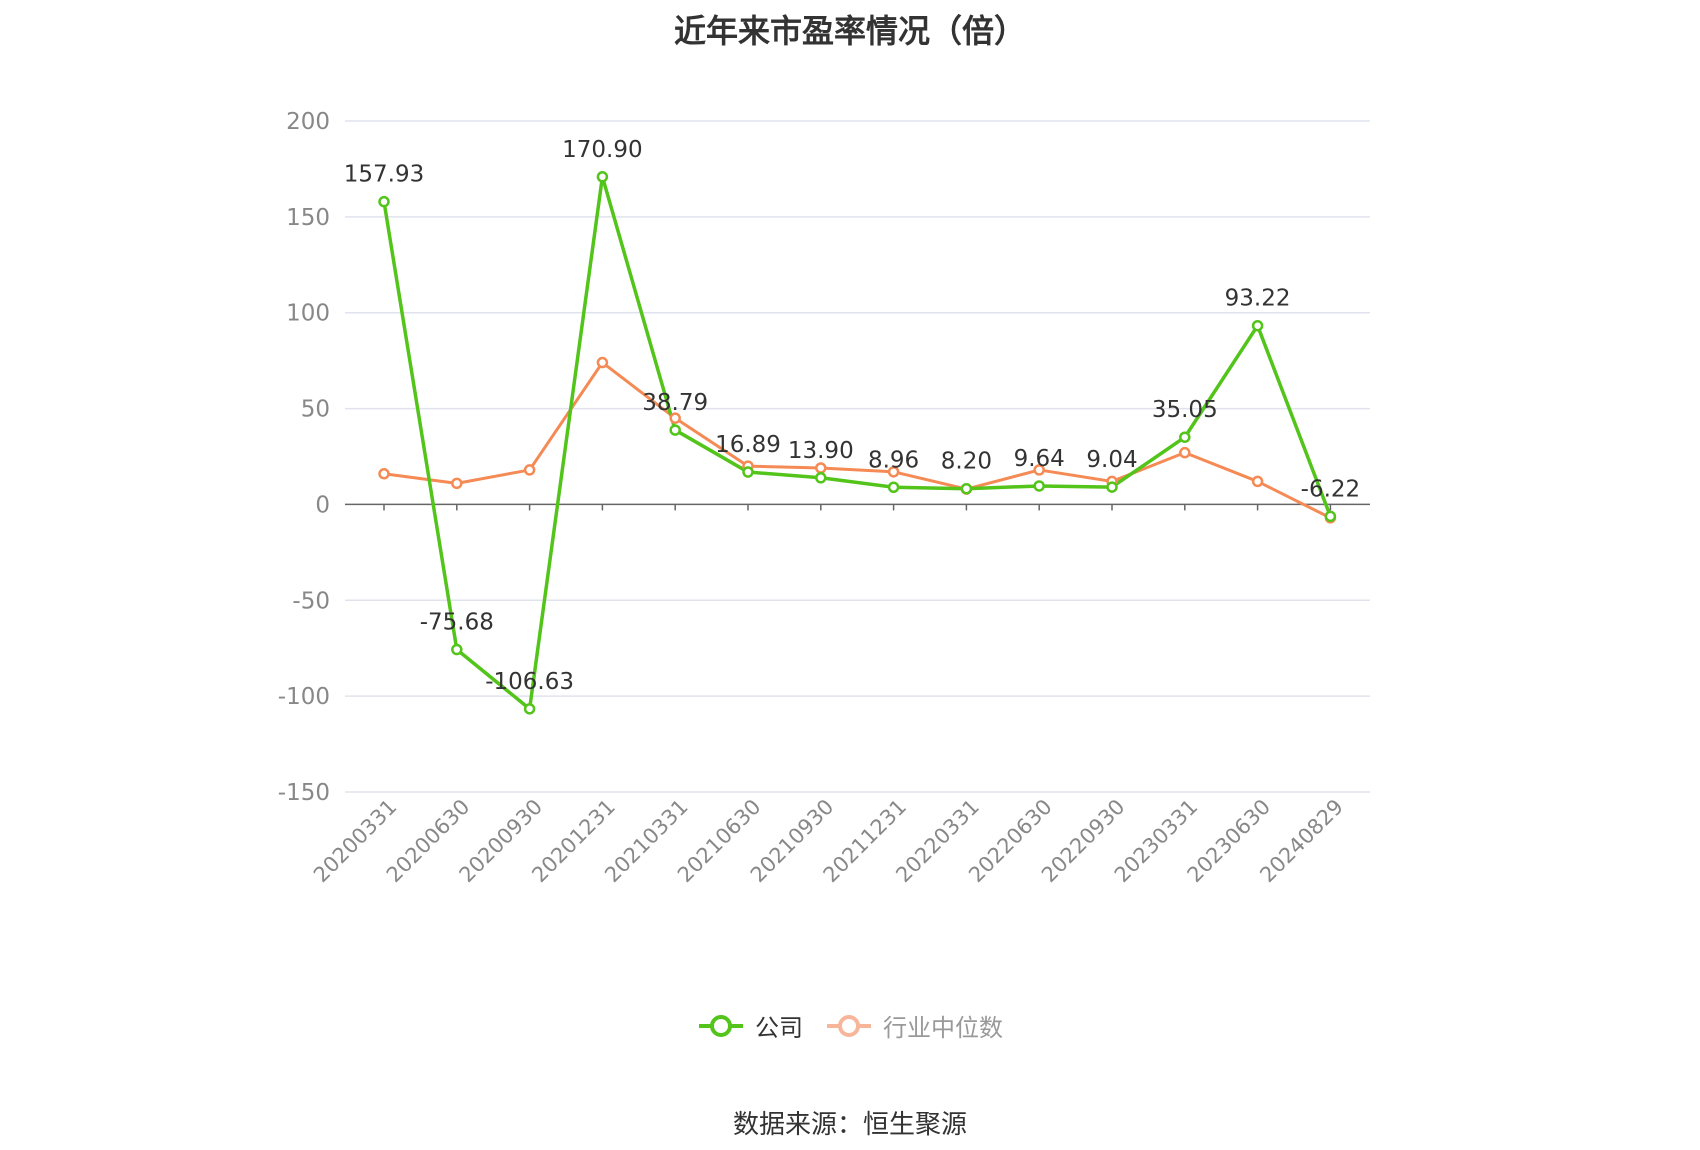  I want to click on legend-item-industry-median: 行业中位数, so click(914, 1025).